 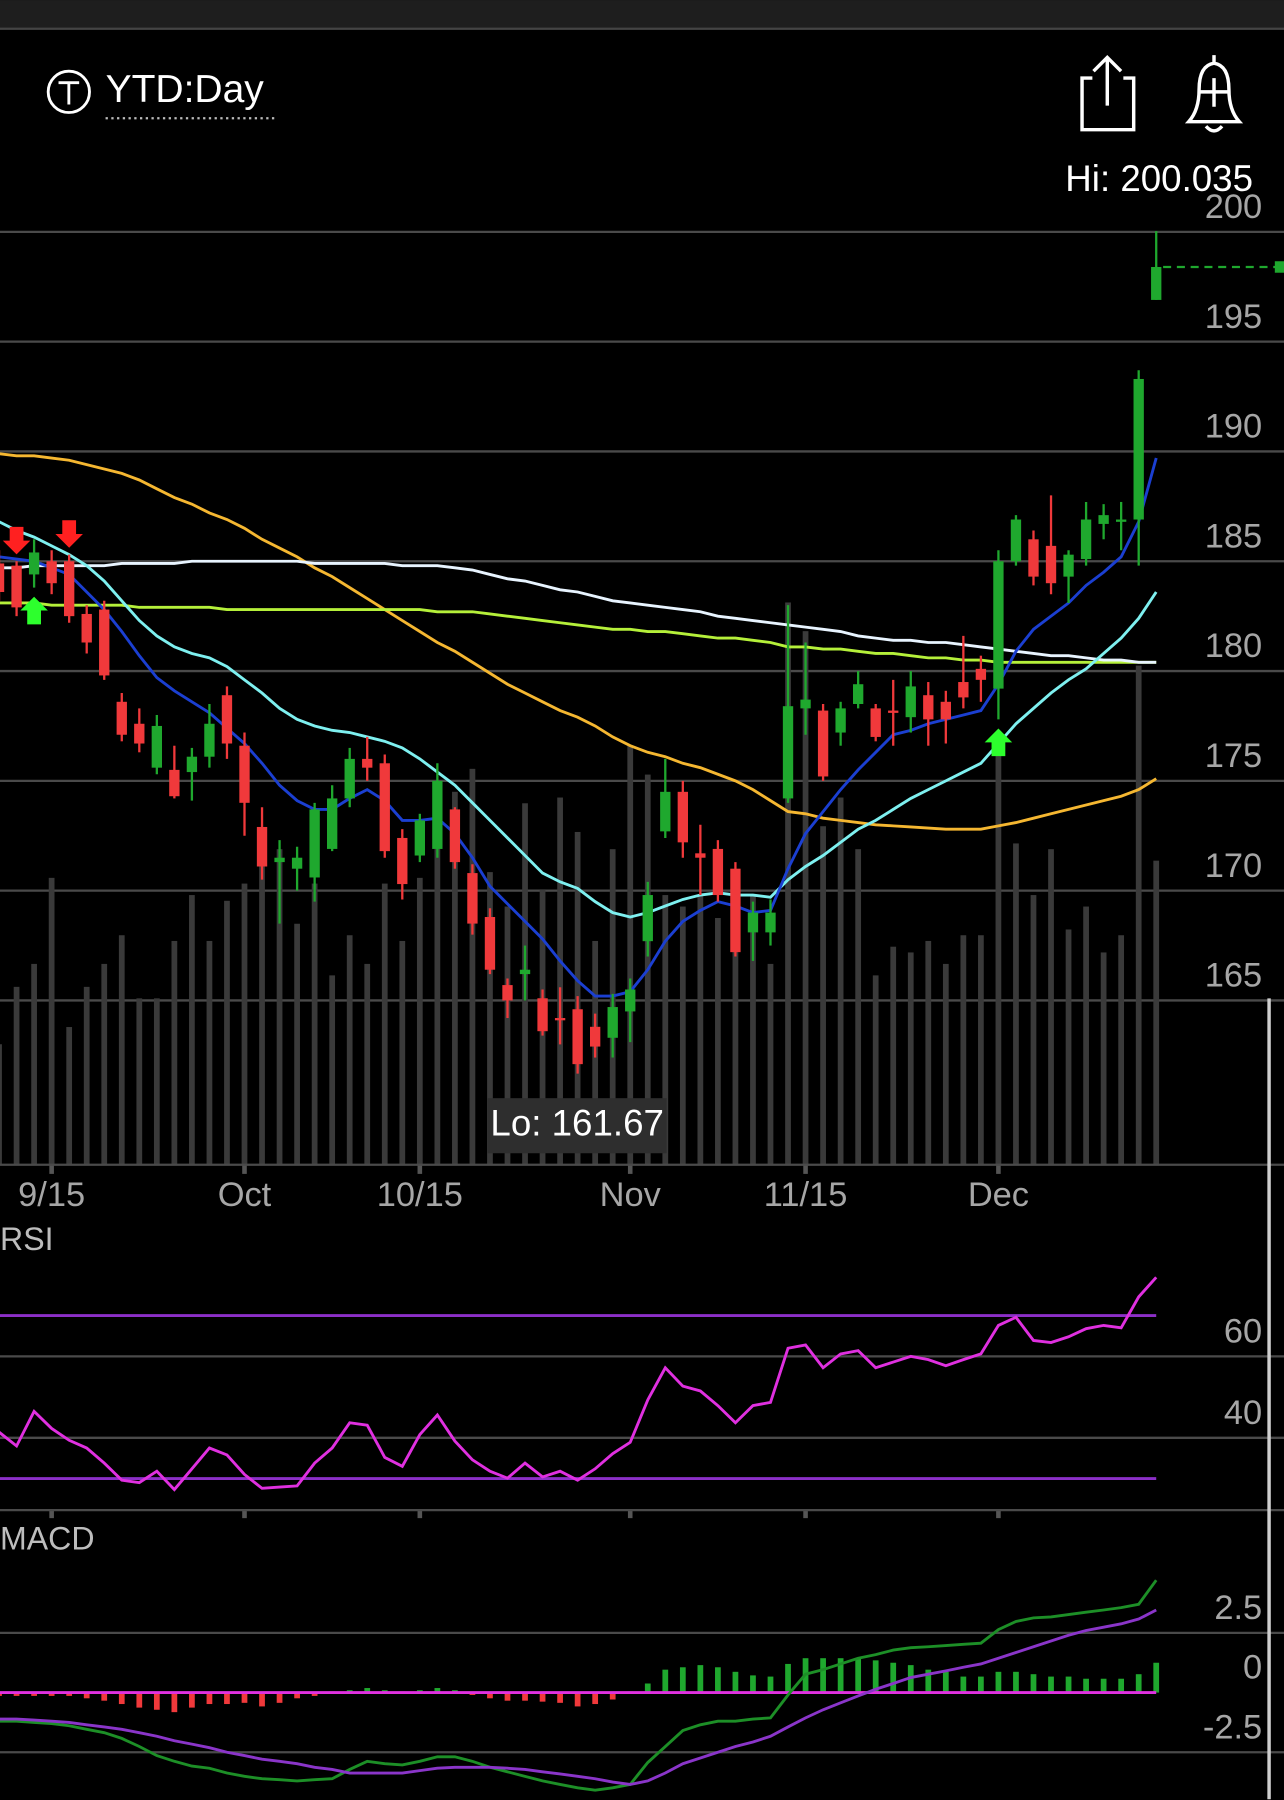 I want to click on low-label: Lo: 161.67, so click(x=576, y=1122).